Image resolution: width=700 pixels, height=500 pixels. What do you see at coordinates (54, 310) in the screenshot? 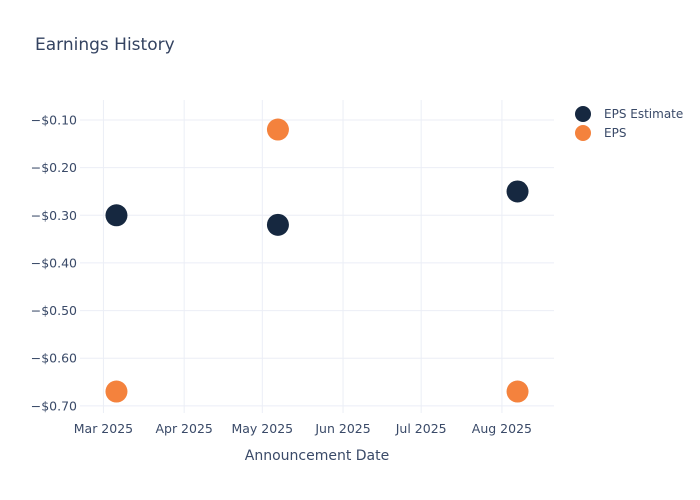
I see `y-tick-label: −$0.50` at bounding box center [54, 310].